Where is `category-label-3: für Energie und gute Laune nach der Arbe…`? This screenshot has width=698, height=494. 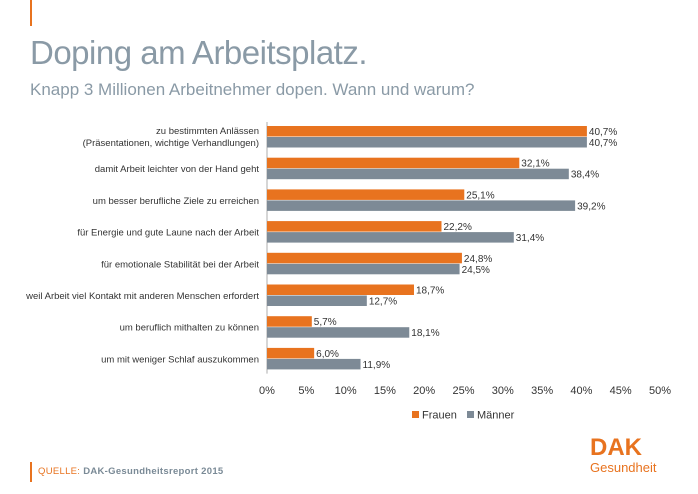 category-label-3: für Energie und gute Laune nach der Arbe… is located at coordinates (168, 233).